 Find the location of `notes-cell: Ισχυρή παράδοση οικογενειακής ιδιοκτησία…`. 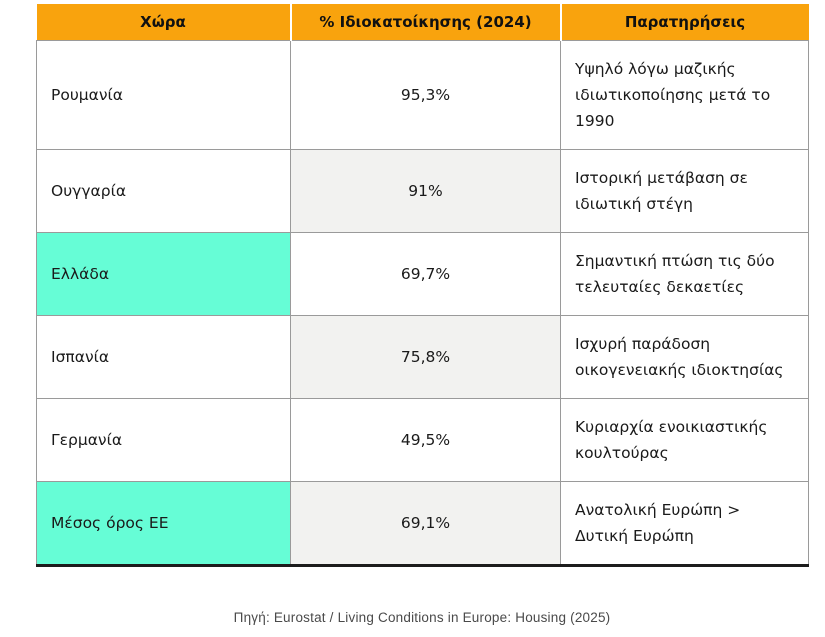

notes-cell: Ισχυρή παράδοση οικογενειακής ιδιοκτησία… is located at coordinates (684, 357).